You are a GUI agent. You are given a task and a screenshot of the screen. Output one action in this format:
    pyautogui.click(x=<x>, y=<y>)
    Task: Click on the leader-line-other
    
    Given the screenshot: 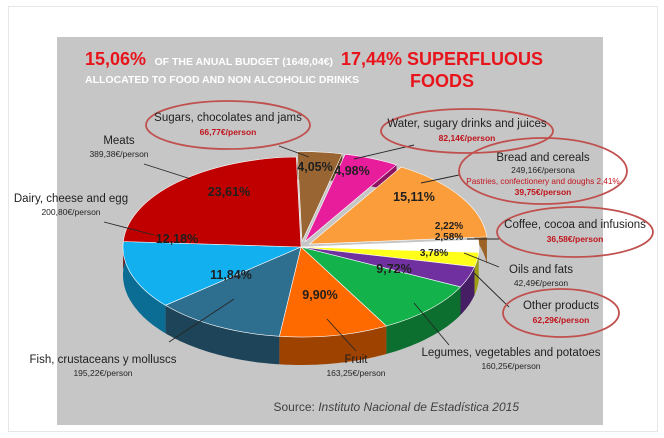 What is the action you would take?
    pyautogui.click(x=491, y=290)
    